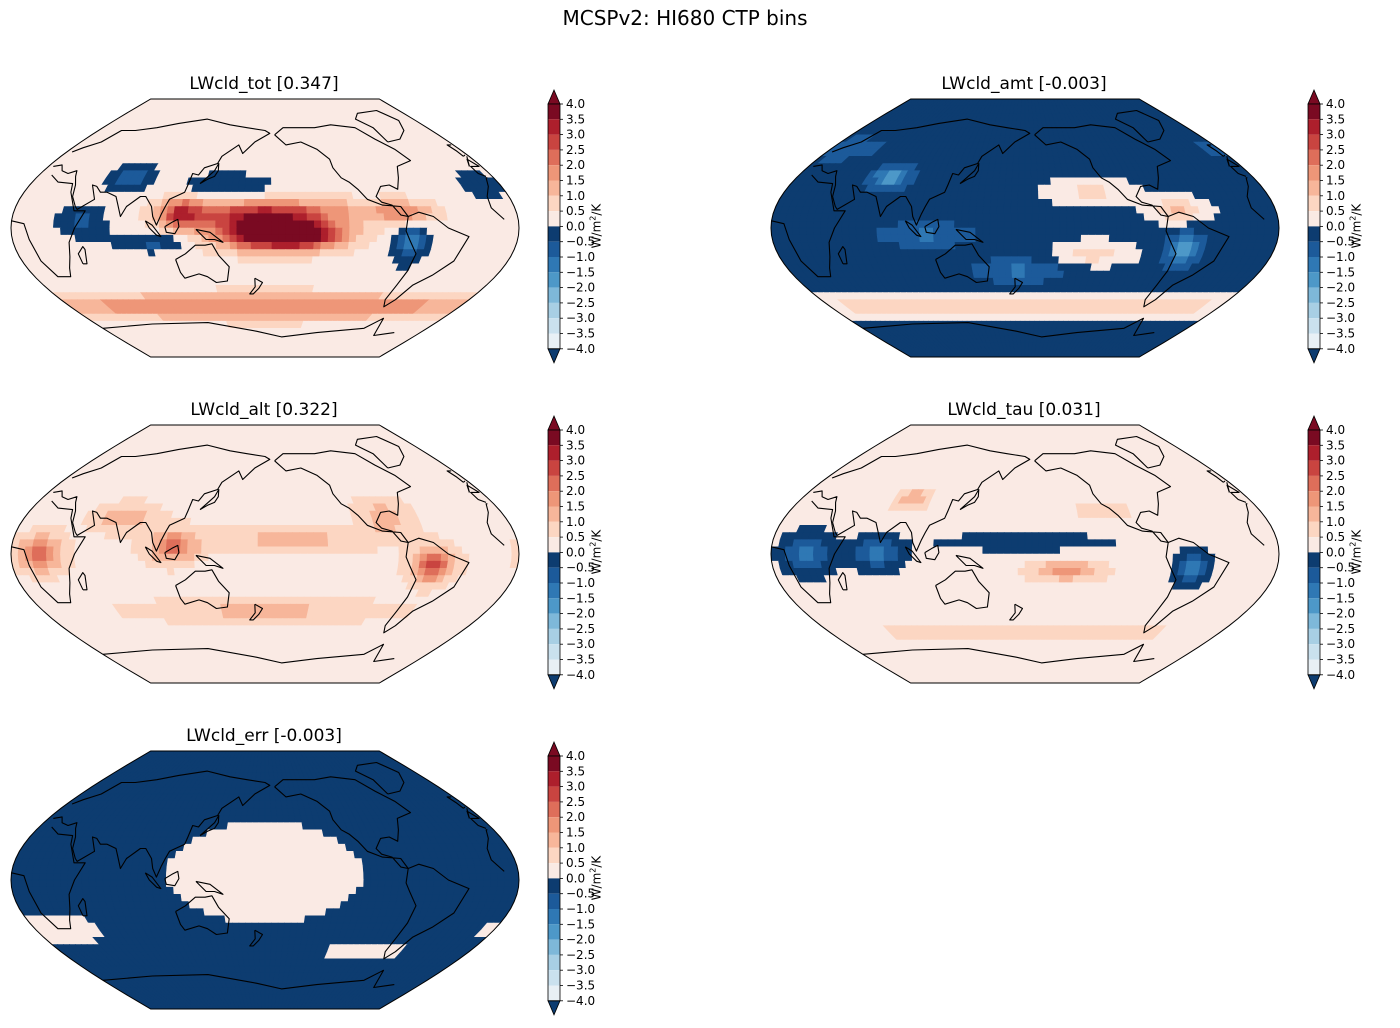 This screenshot has height=1028, width=1400. Describe the element at coordinates (264, 84) in the screenshot. I see `panel-title: LWcld_tot [0.347]` at that location.